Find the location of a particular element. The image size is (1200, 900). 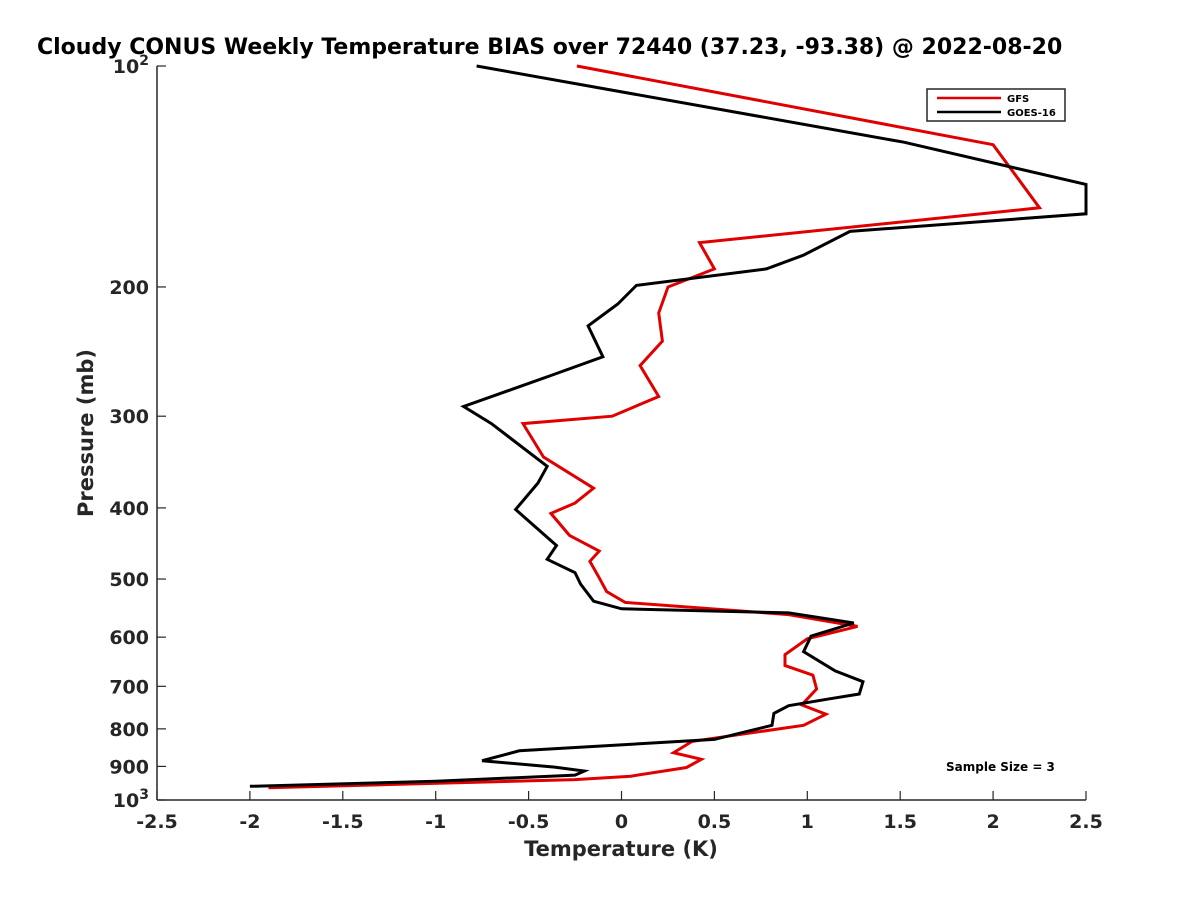

x-tick-label: -1 is located at coordinates (435, 822).